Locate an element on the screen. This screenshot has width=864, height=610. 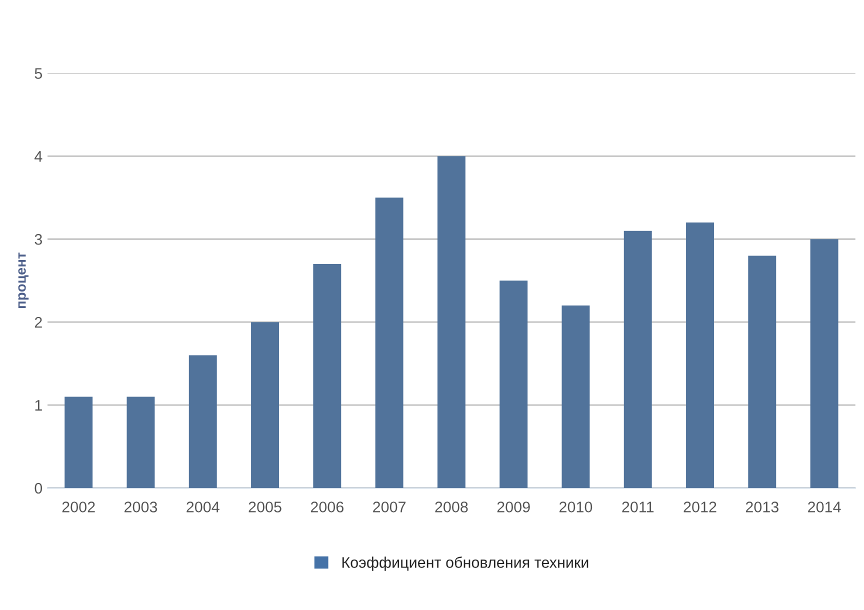
x-tick-label: 2009 is located at coordinates (513, 507).